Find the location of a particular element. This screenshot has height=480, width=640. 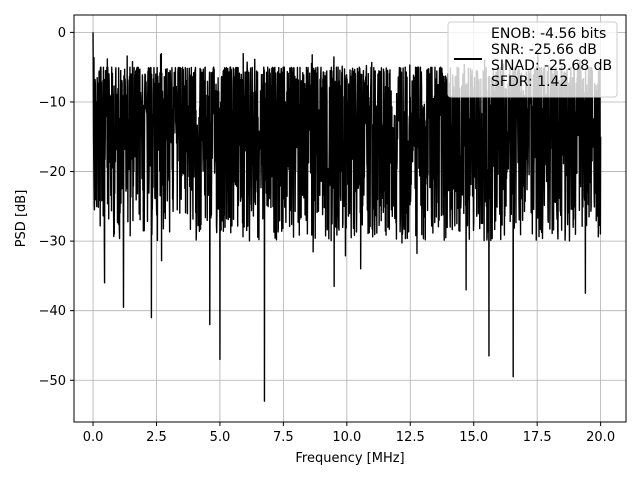

x-axis-ticks: 0.0 2.5 5.0 7.5 10.0 12.5 15.0 17.5 20.0 is located at coordinates (349, 433).